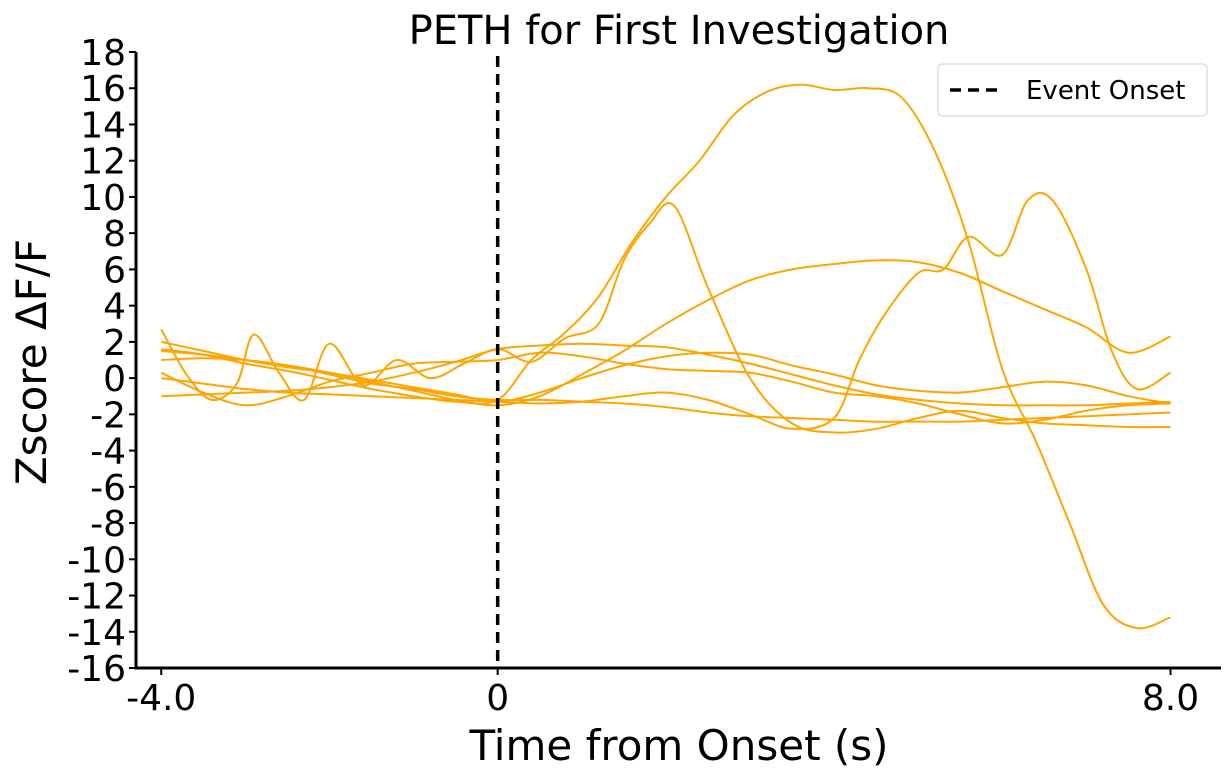  Describe the element at coordinates (114, 270) in the screenshot. I see `y-tick-label: 6` at that location.